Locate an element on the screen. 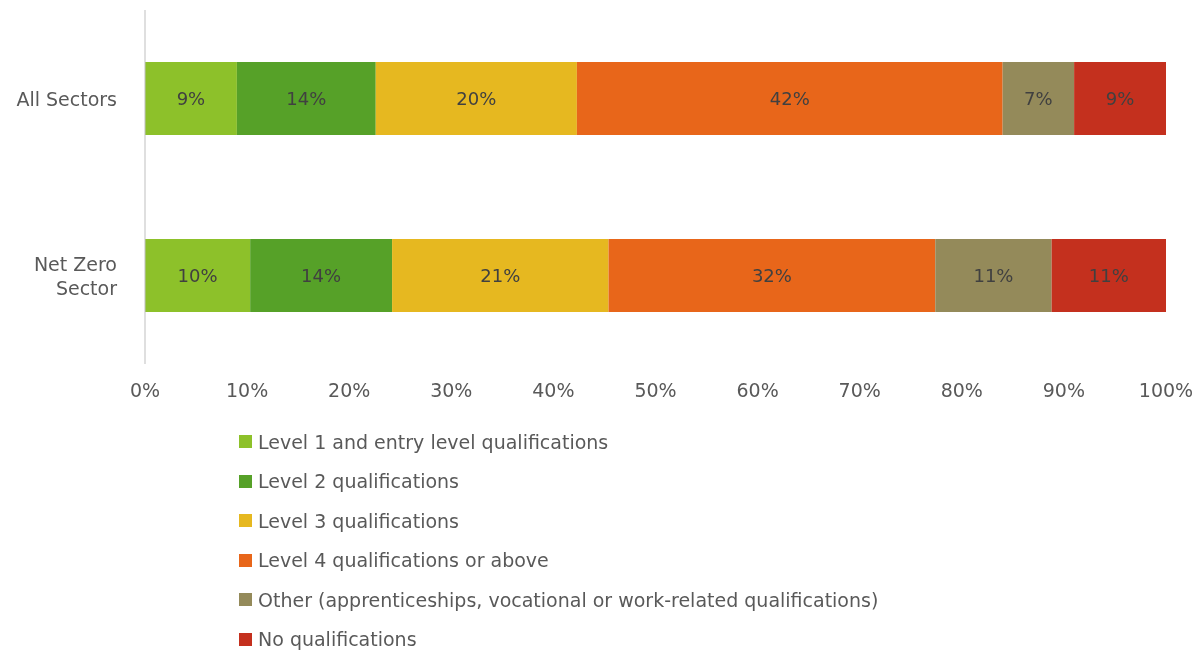 The height and width of the screenshot is (657, 1196). legend-label: Level 2 qualifications is located at coordinates (358, 481).